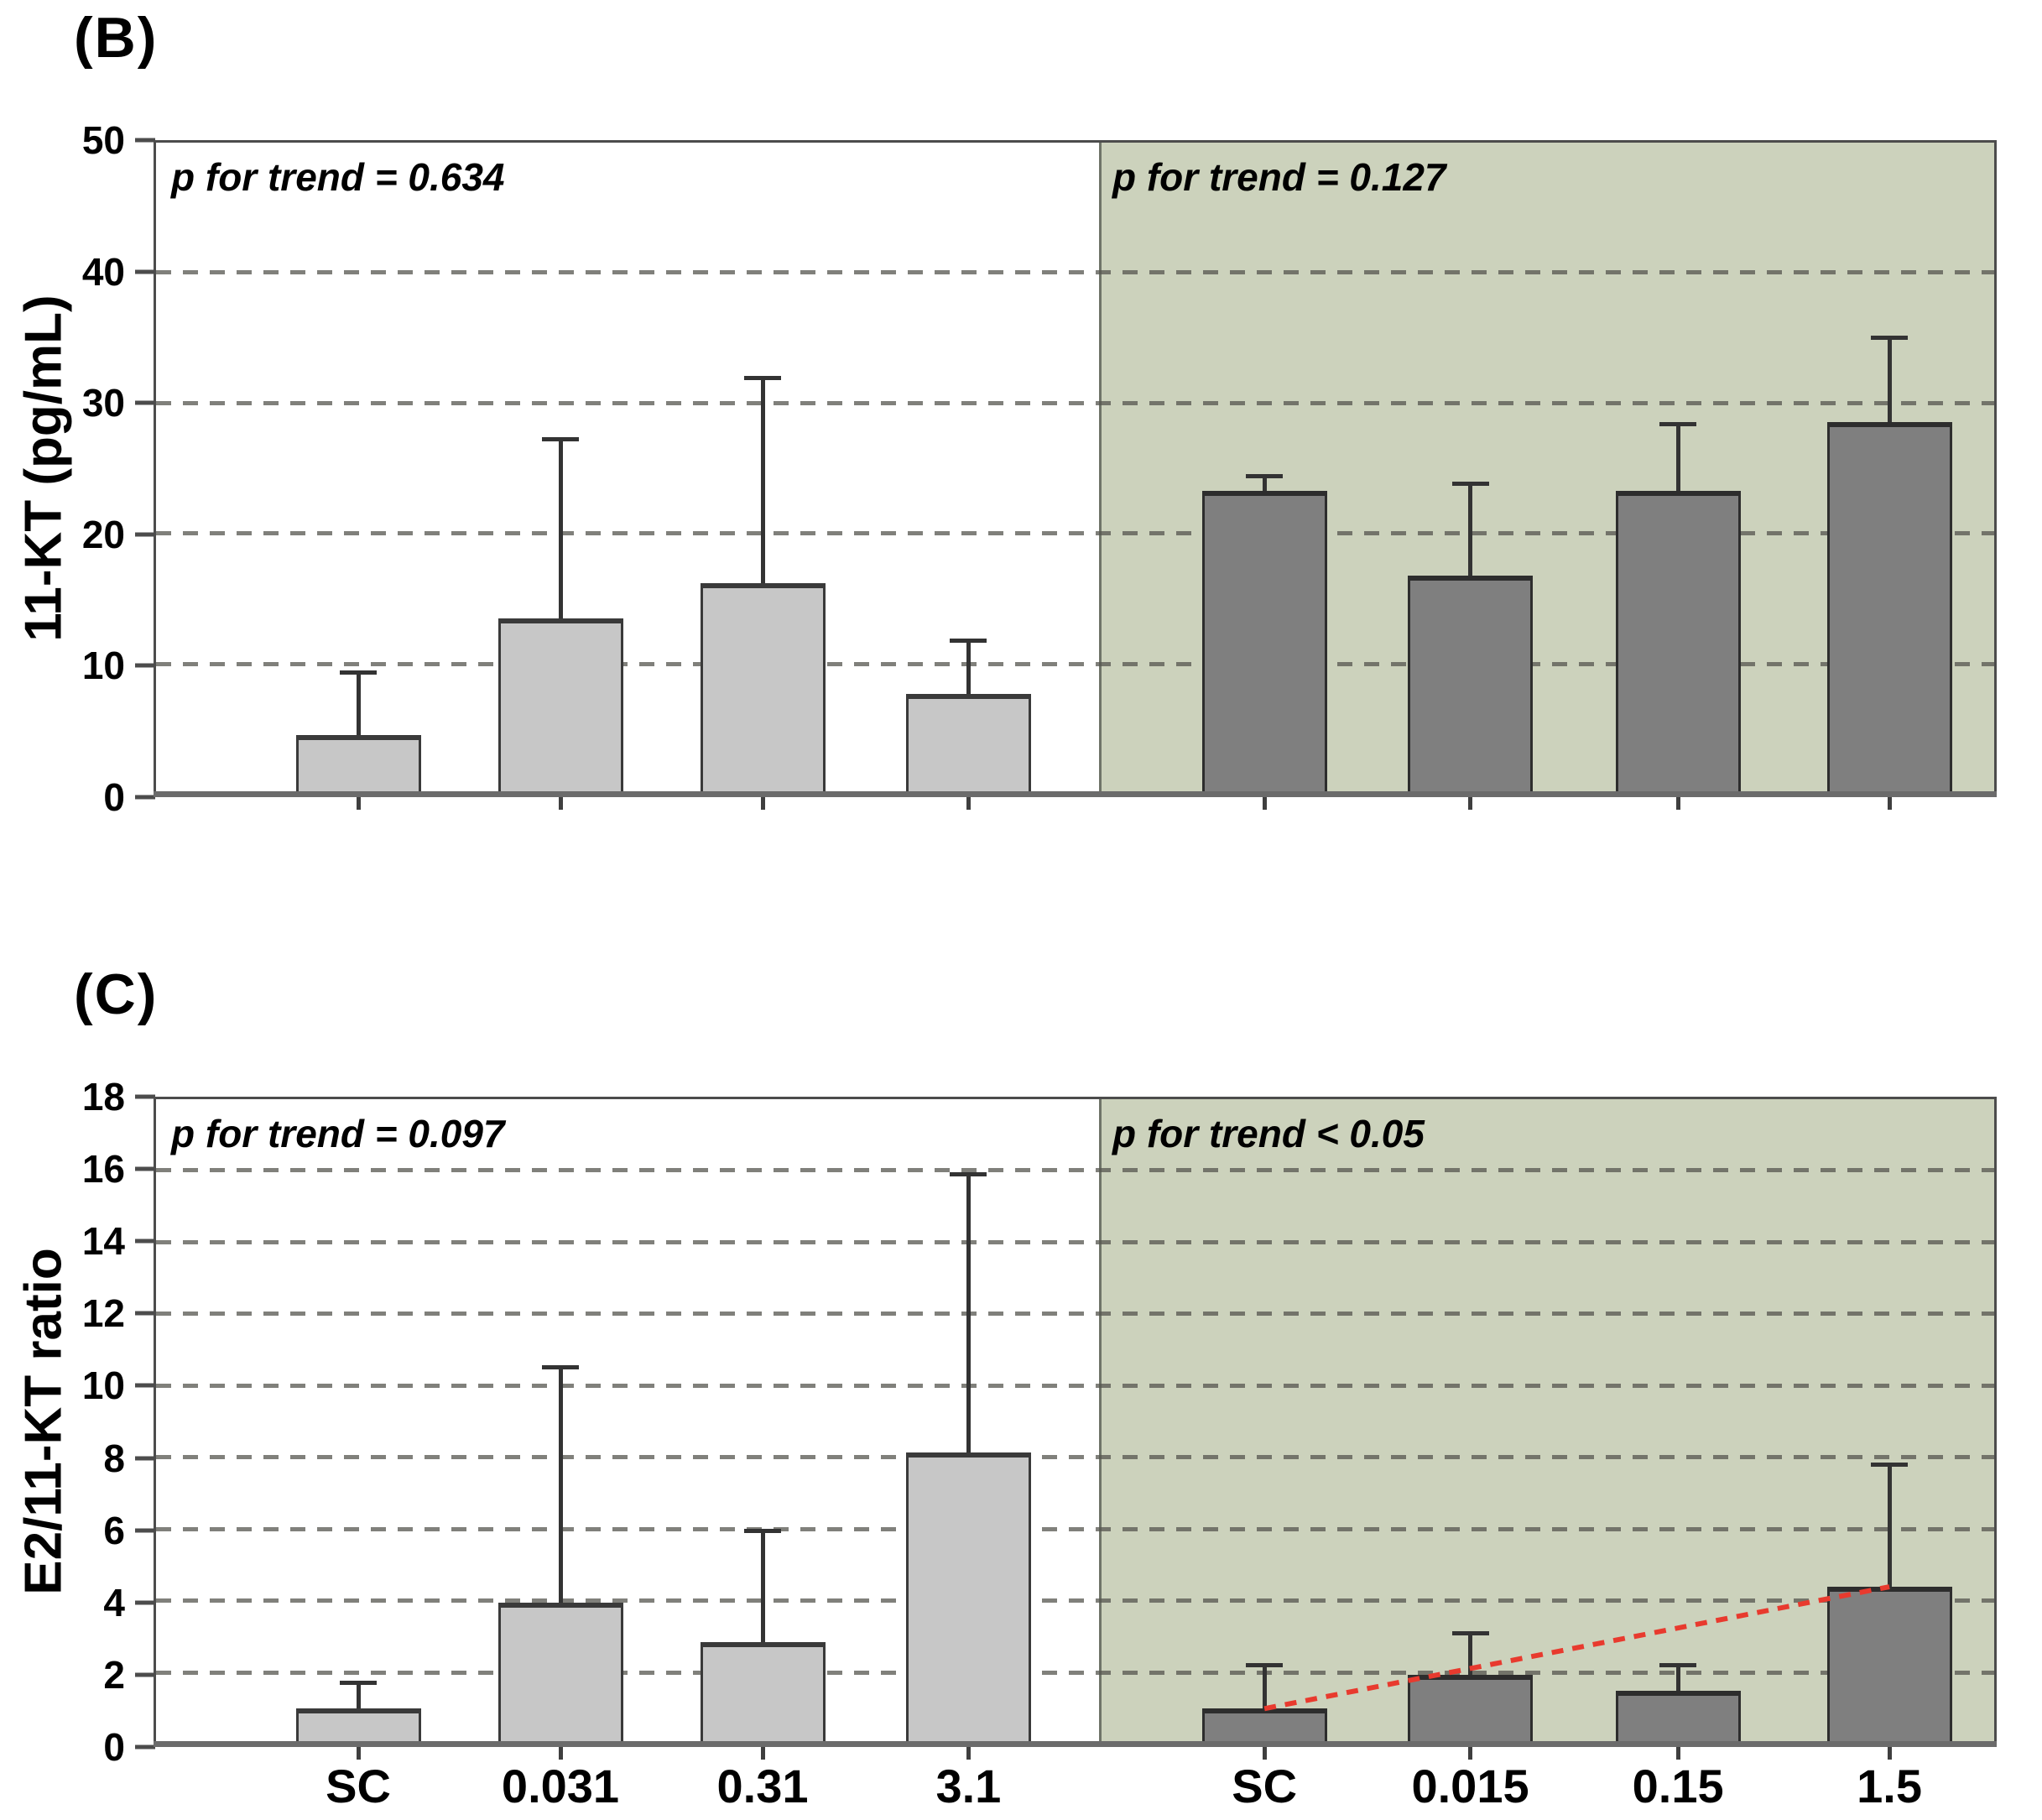  What do you see at coordinates (117, 994) in the screenshot?
I see `panel-label-c: (C)` at bounding box center [117, 994].